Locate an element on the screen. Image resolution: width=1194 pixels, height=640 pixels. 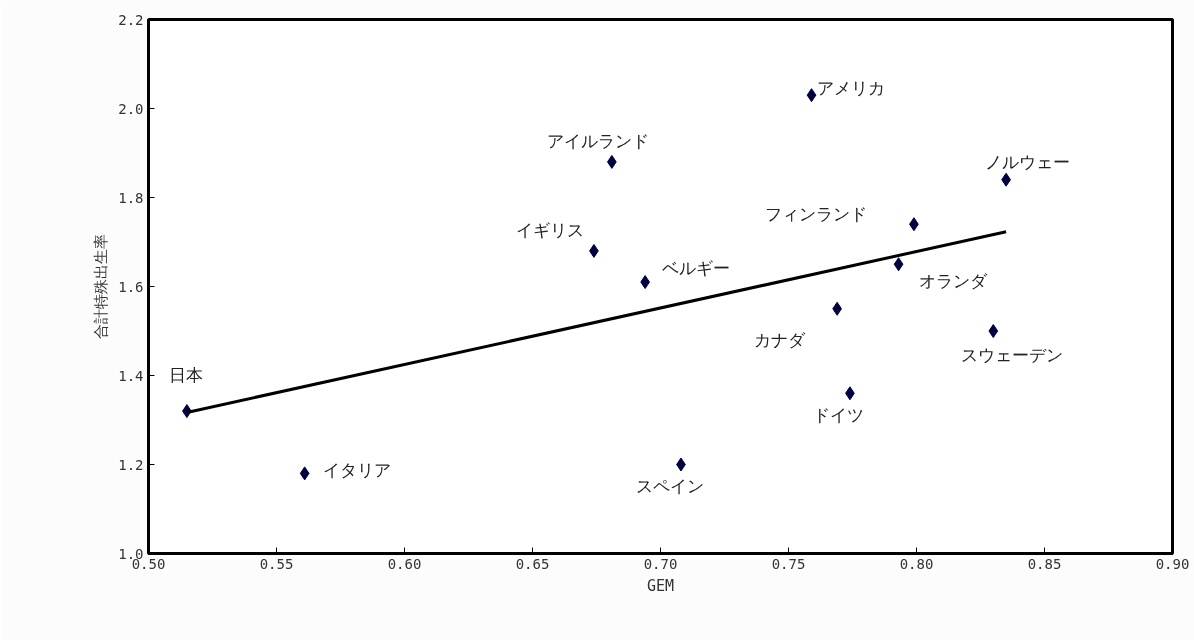
annotation: ノルウェー is located at coordinates (1028, 161).